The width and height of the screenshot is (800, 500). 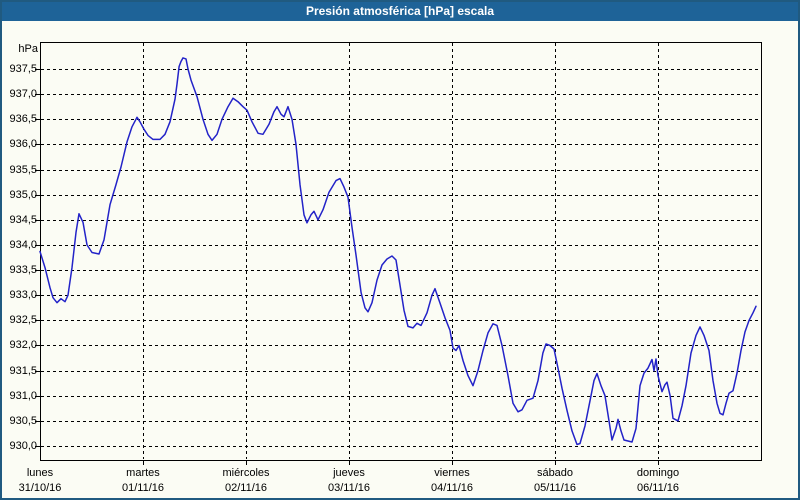 I want to click on day-date: 02/11/16, so click(x=246, y=488).